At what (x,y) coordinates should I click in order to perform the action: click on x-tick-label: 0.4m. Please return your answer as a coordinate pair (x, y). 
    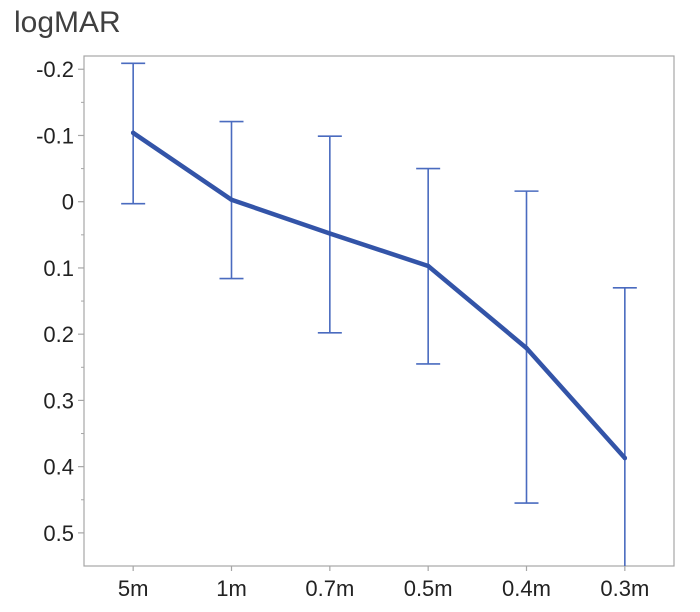
    Looking at the image, I should click on (526, 588).